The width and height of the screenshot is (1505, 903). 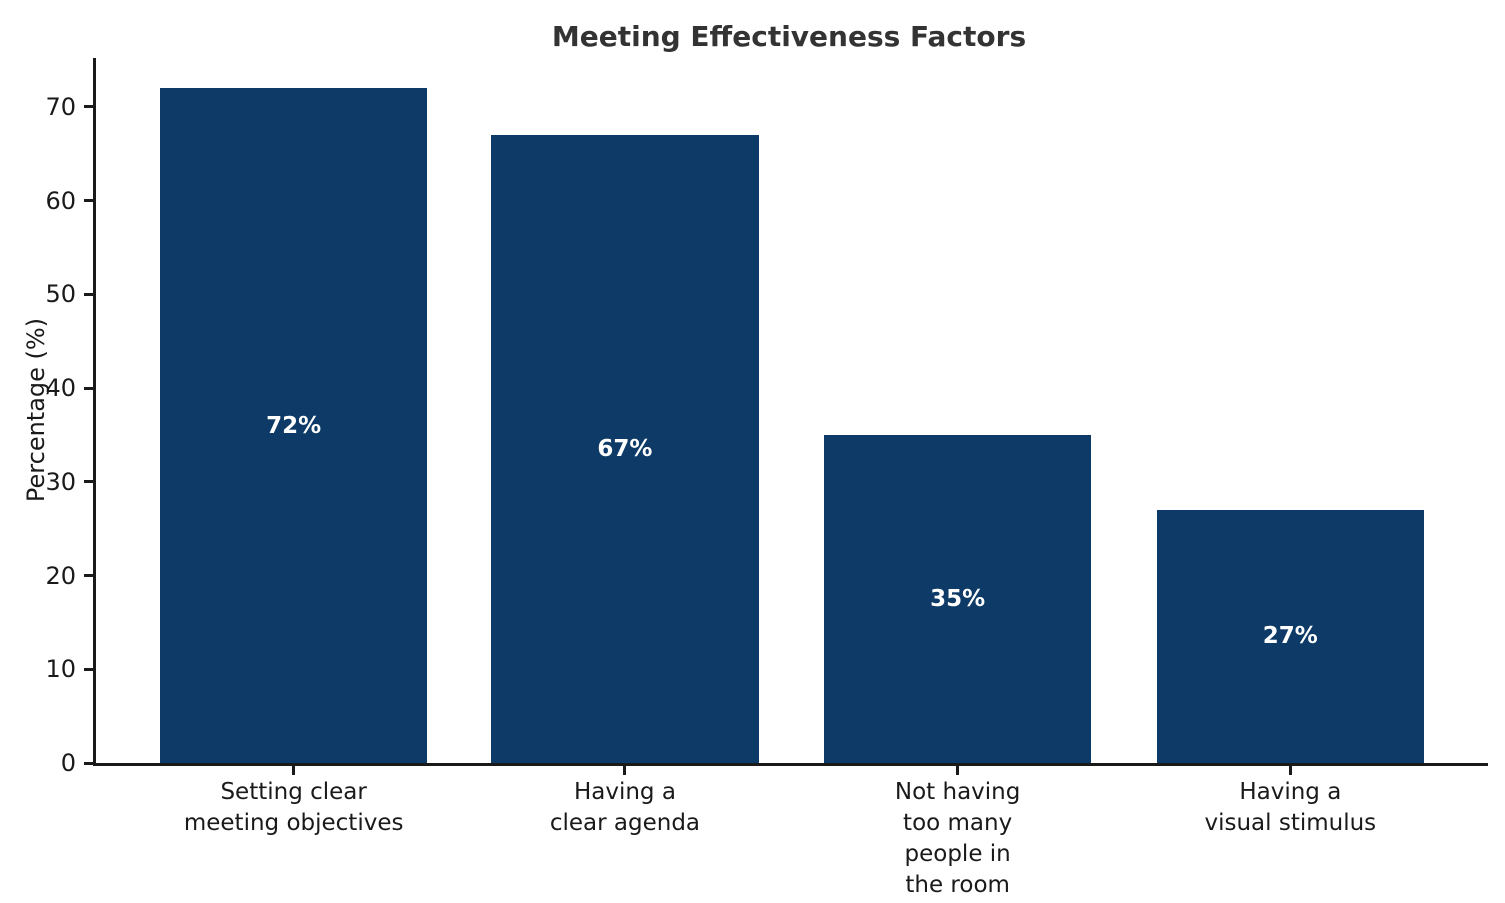 What do you see at coordinates (957, 839) in the screenshot?
I see `x-tick-label: Not having too many people in the room` at bounding box center [957, 839].